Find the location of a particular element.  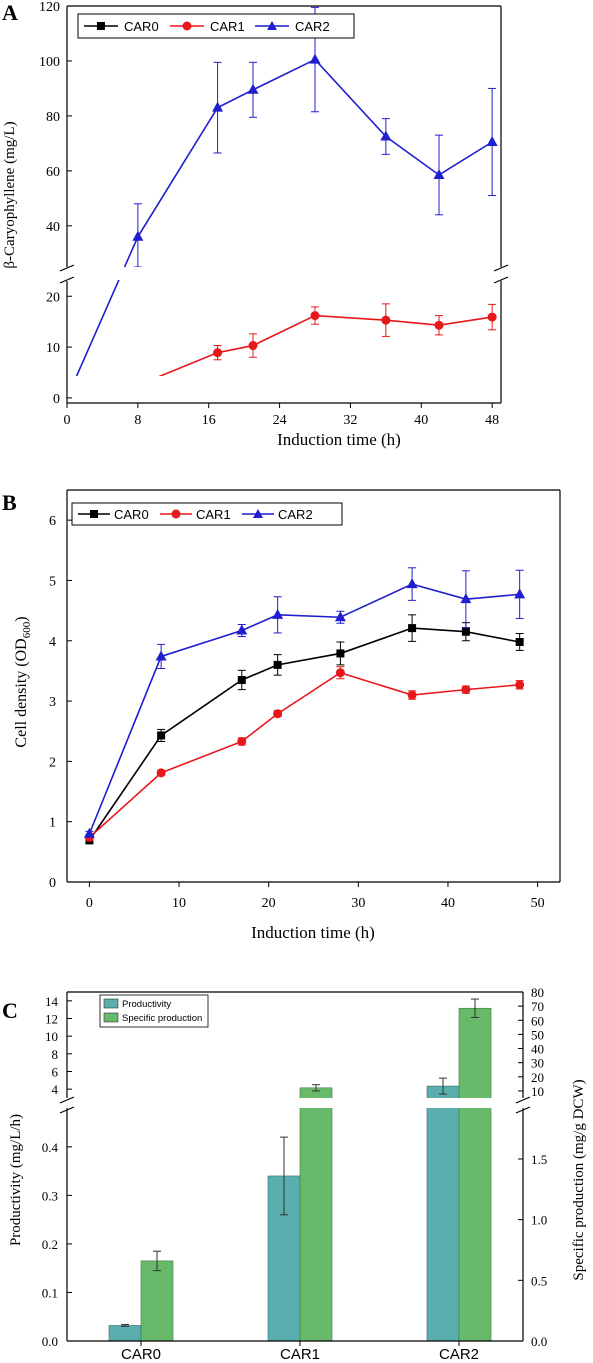

panel-c-right-tick-label-upper-6: 70 is located at coordinates (537, 1006).